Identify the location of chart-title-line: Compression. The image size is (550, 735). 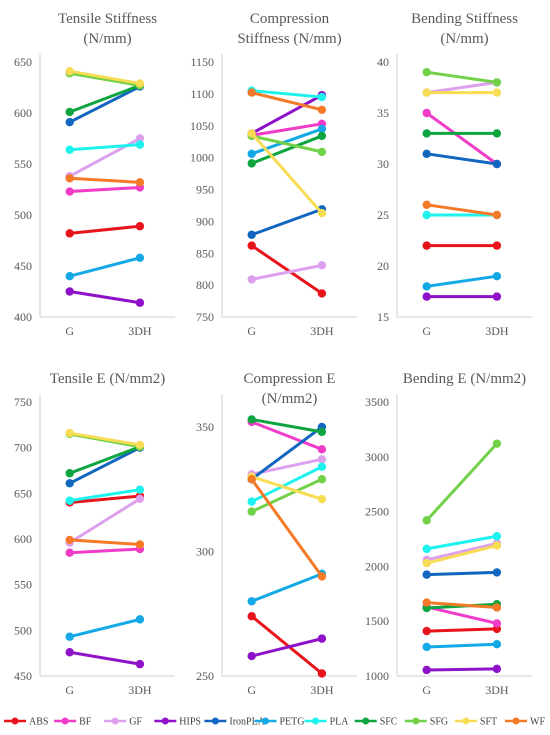
(290, 19).